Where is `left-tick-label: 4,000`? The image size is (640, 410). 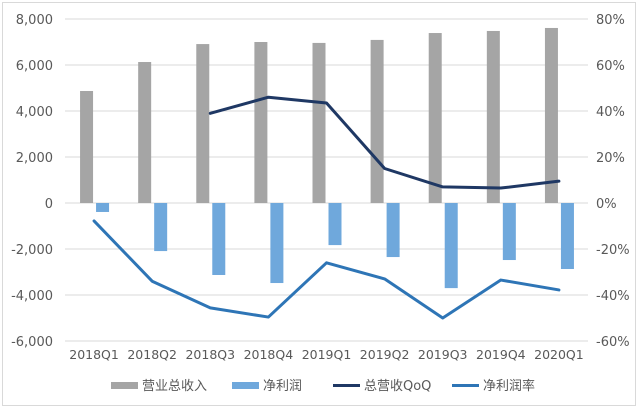
left-tick-label: 4,000 is located at coordinates (34, 112).